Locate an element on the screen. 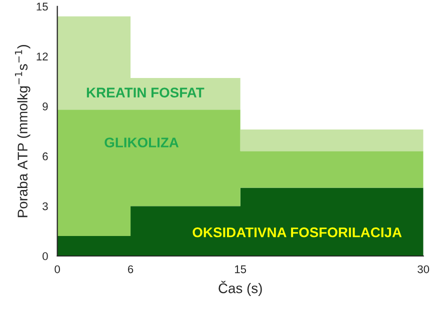 The height and width of the screenshot is (320, 441). x-tick-label: 6 is located at coordinates (131, 269).